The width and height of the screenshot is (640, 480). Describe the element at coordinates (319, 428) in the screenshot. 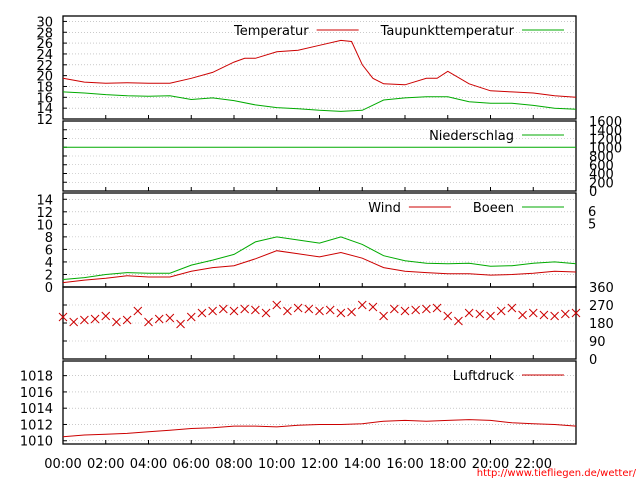

I see `Luftdruck-line` at that location.